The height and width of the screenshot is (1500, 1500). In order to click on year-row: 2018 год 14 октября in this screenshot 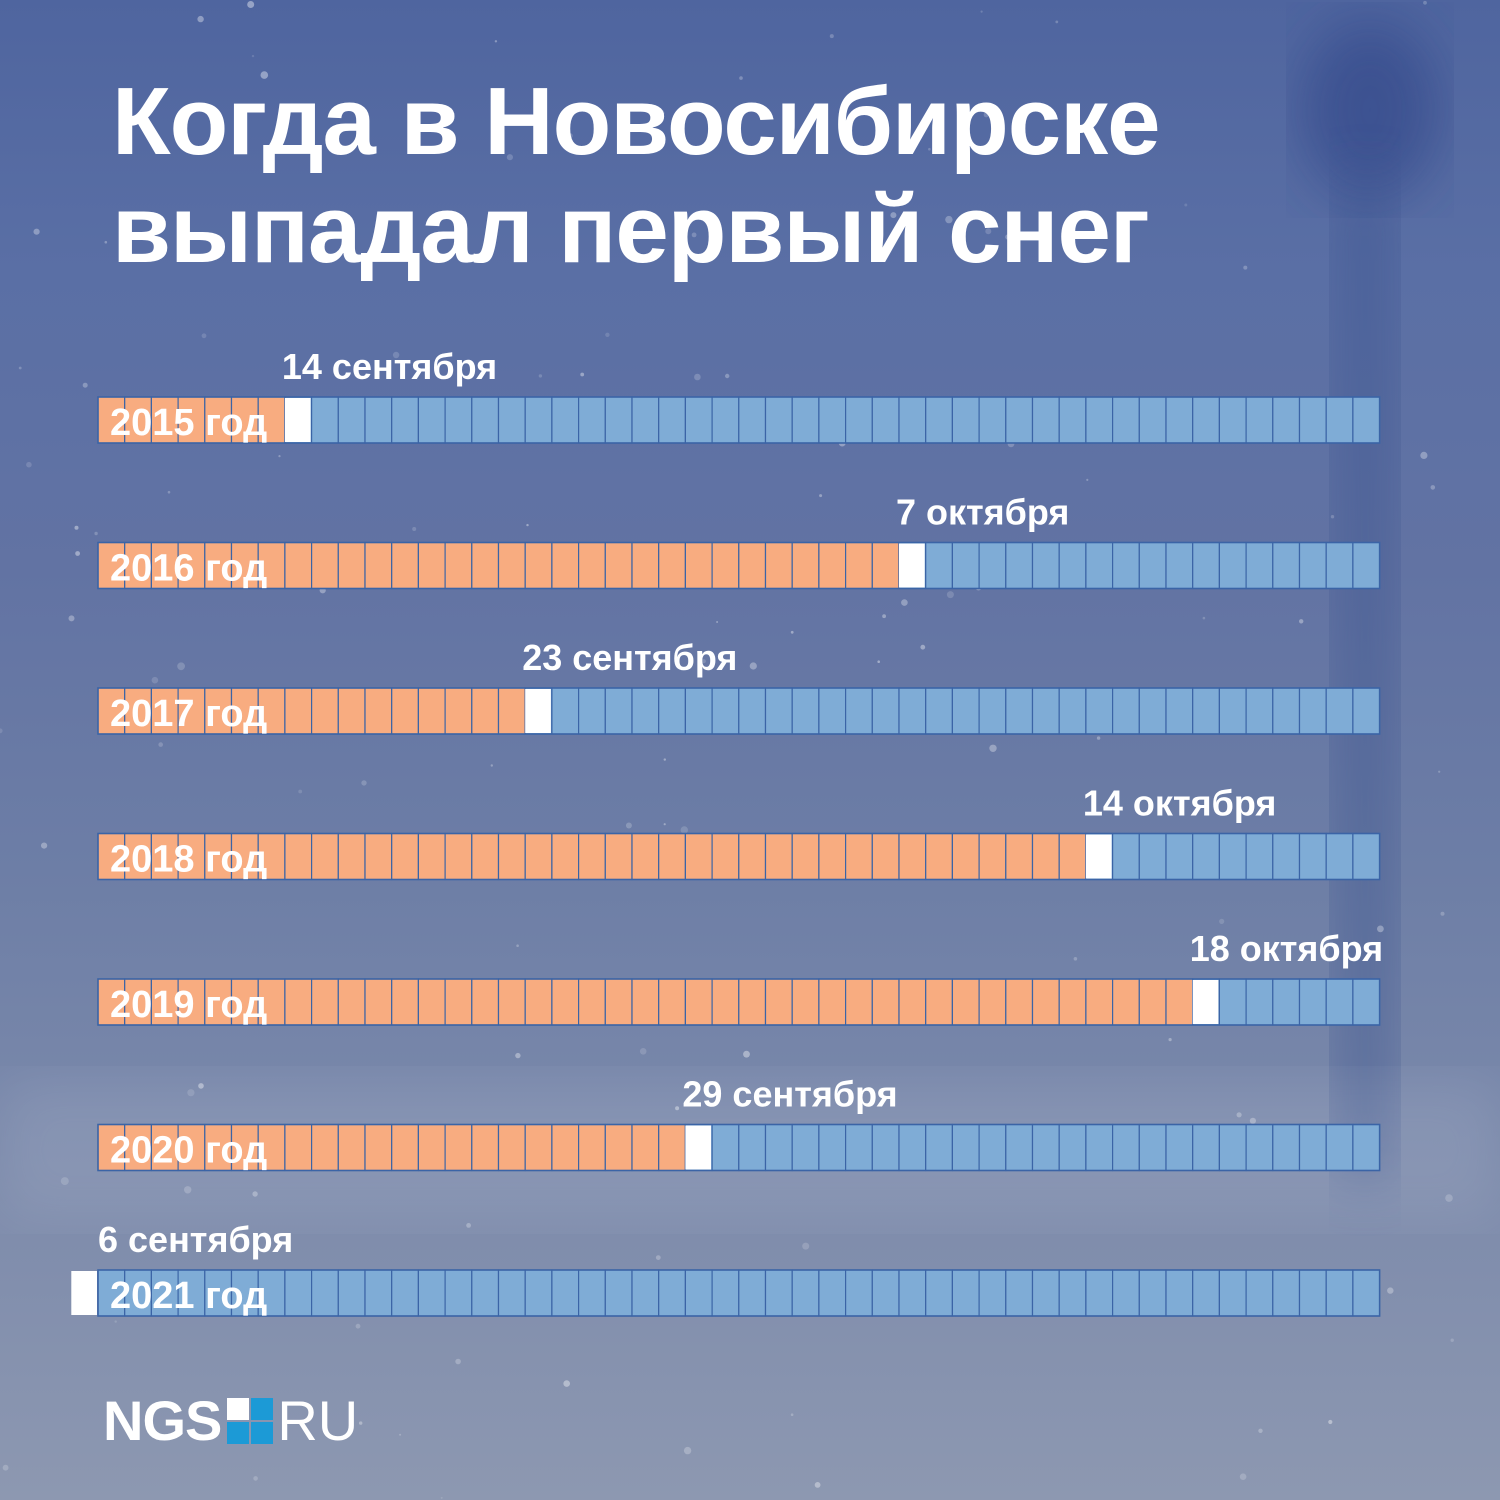, I will do `click(739, 832)`.